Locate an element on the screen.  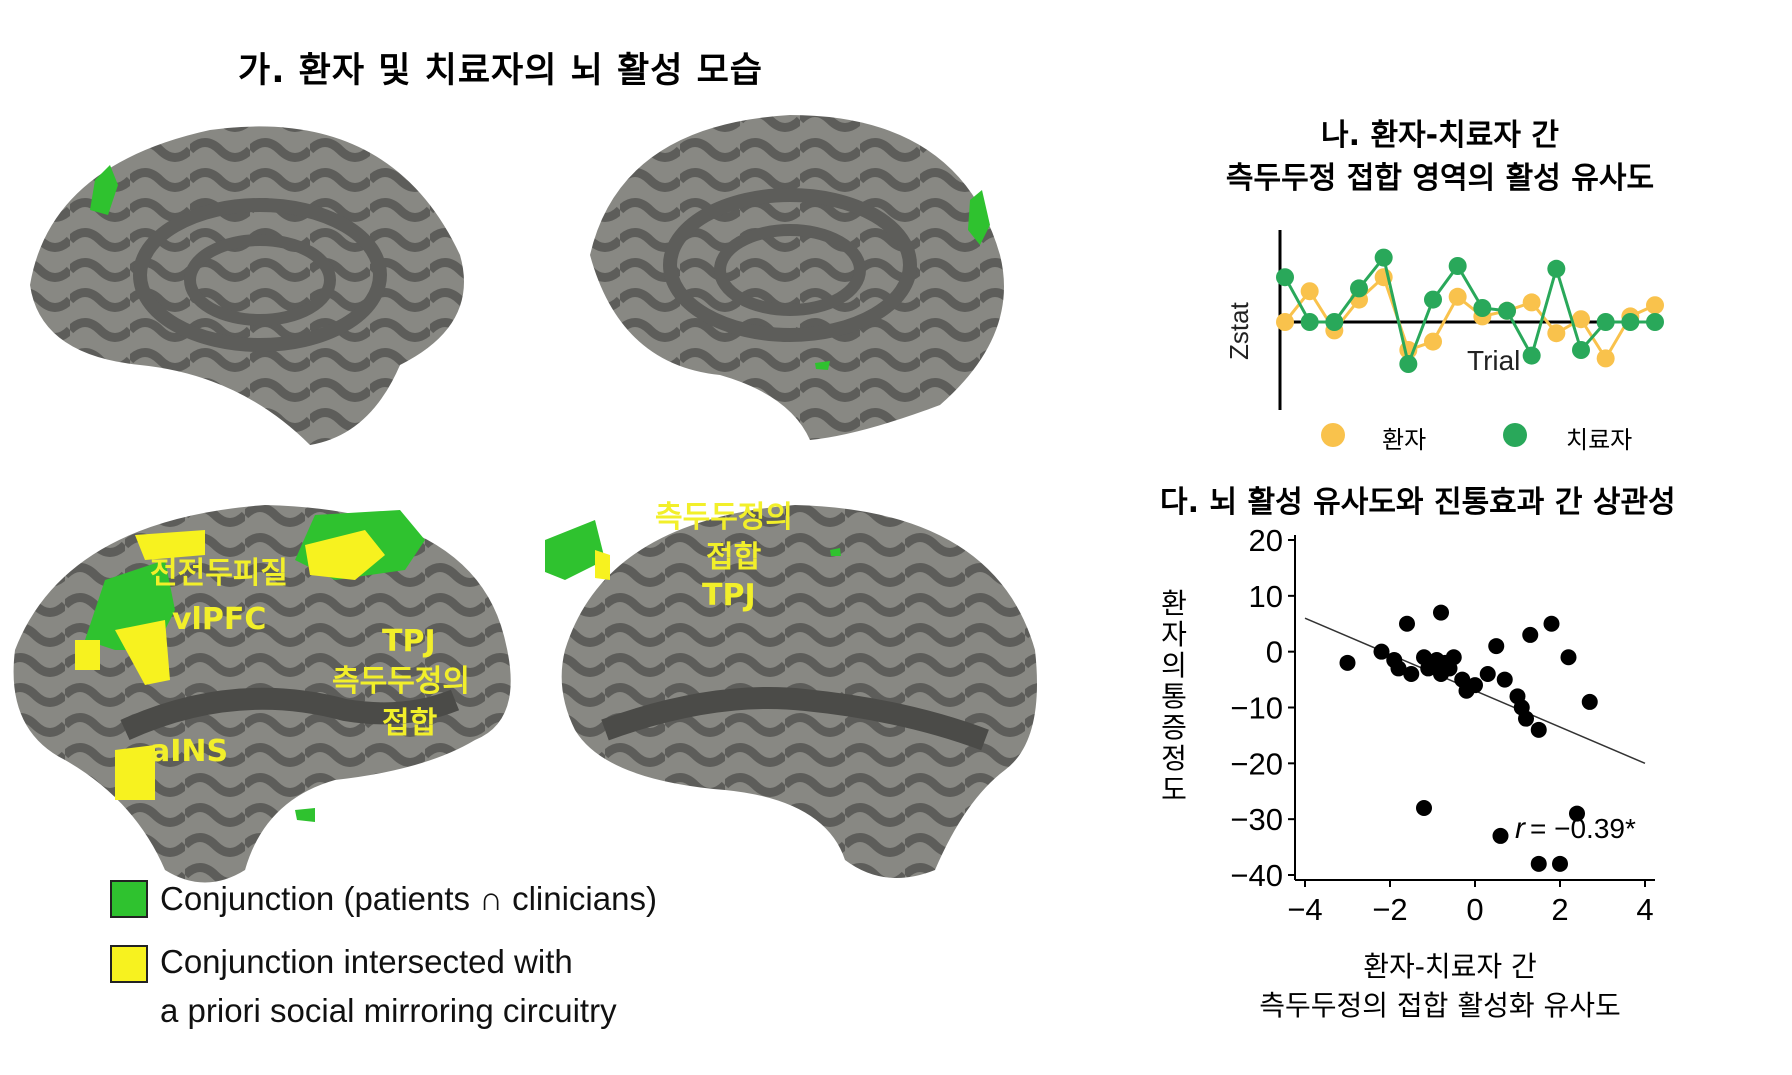
label-tpj-ko-right-2: 접합 is located at coordinates (734, 557).